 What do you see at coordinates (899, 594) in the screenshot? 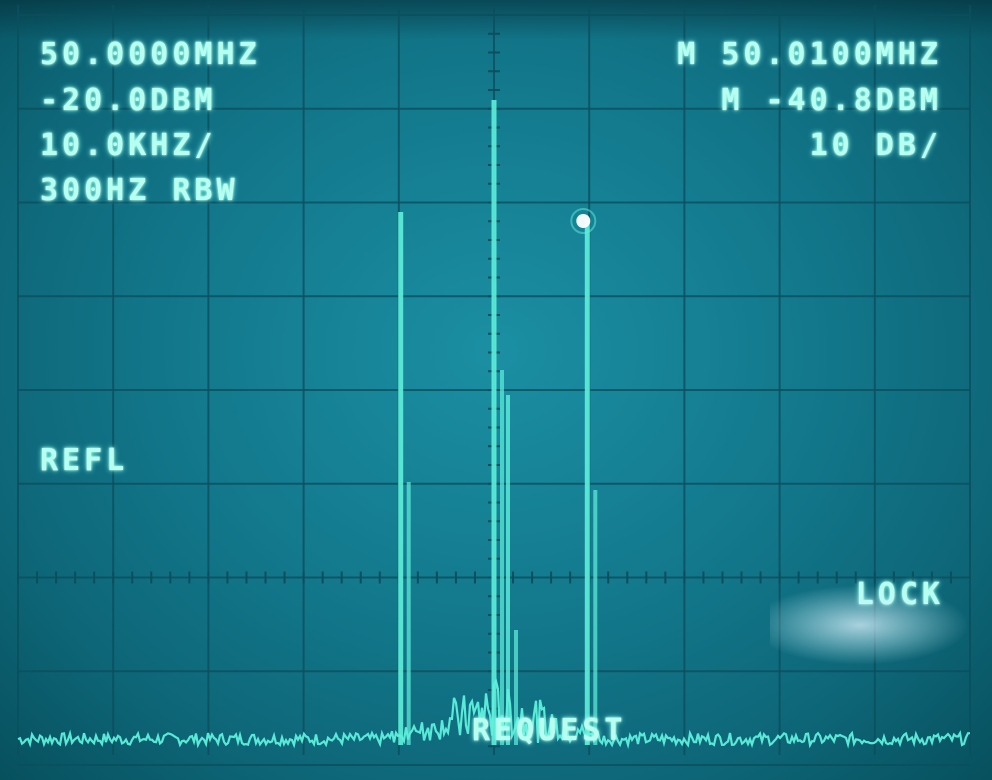
I see `lock-indicator: LOCK` at bounding box center [899, 594].